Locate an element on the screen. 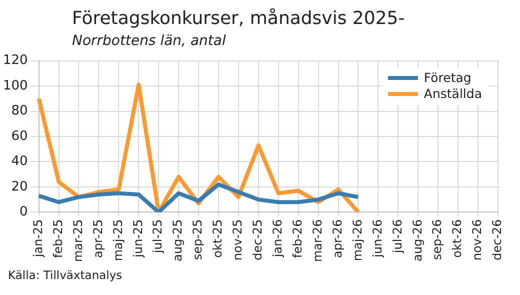  y-tick-label: 60 is located at coordinates (19, 136).